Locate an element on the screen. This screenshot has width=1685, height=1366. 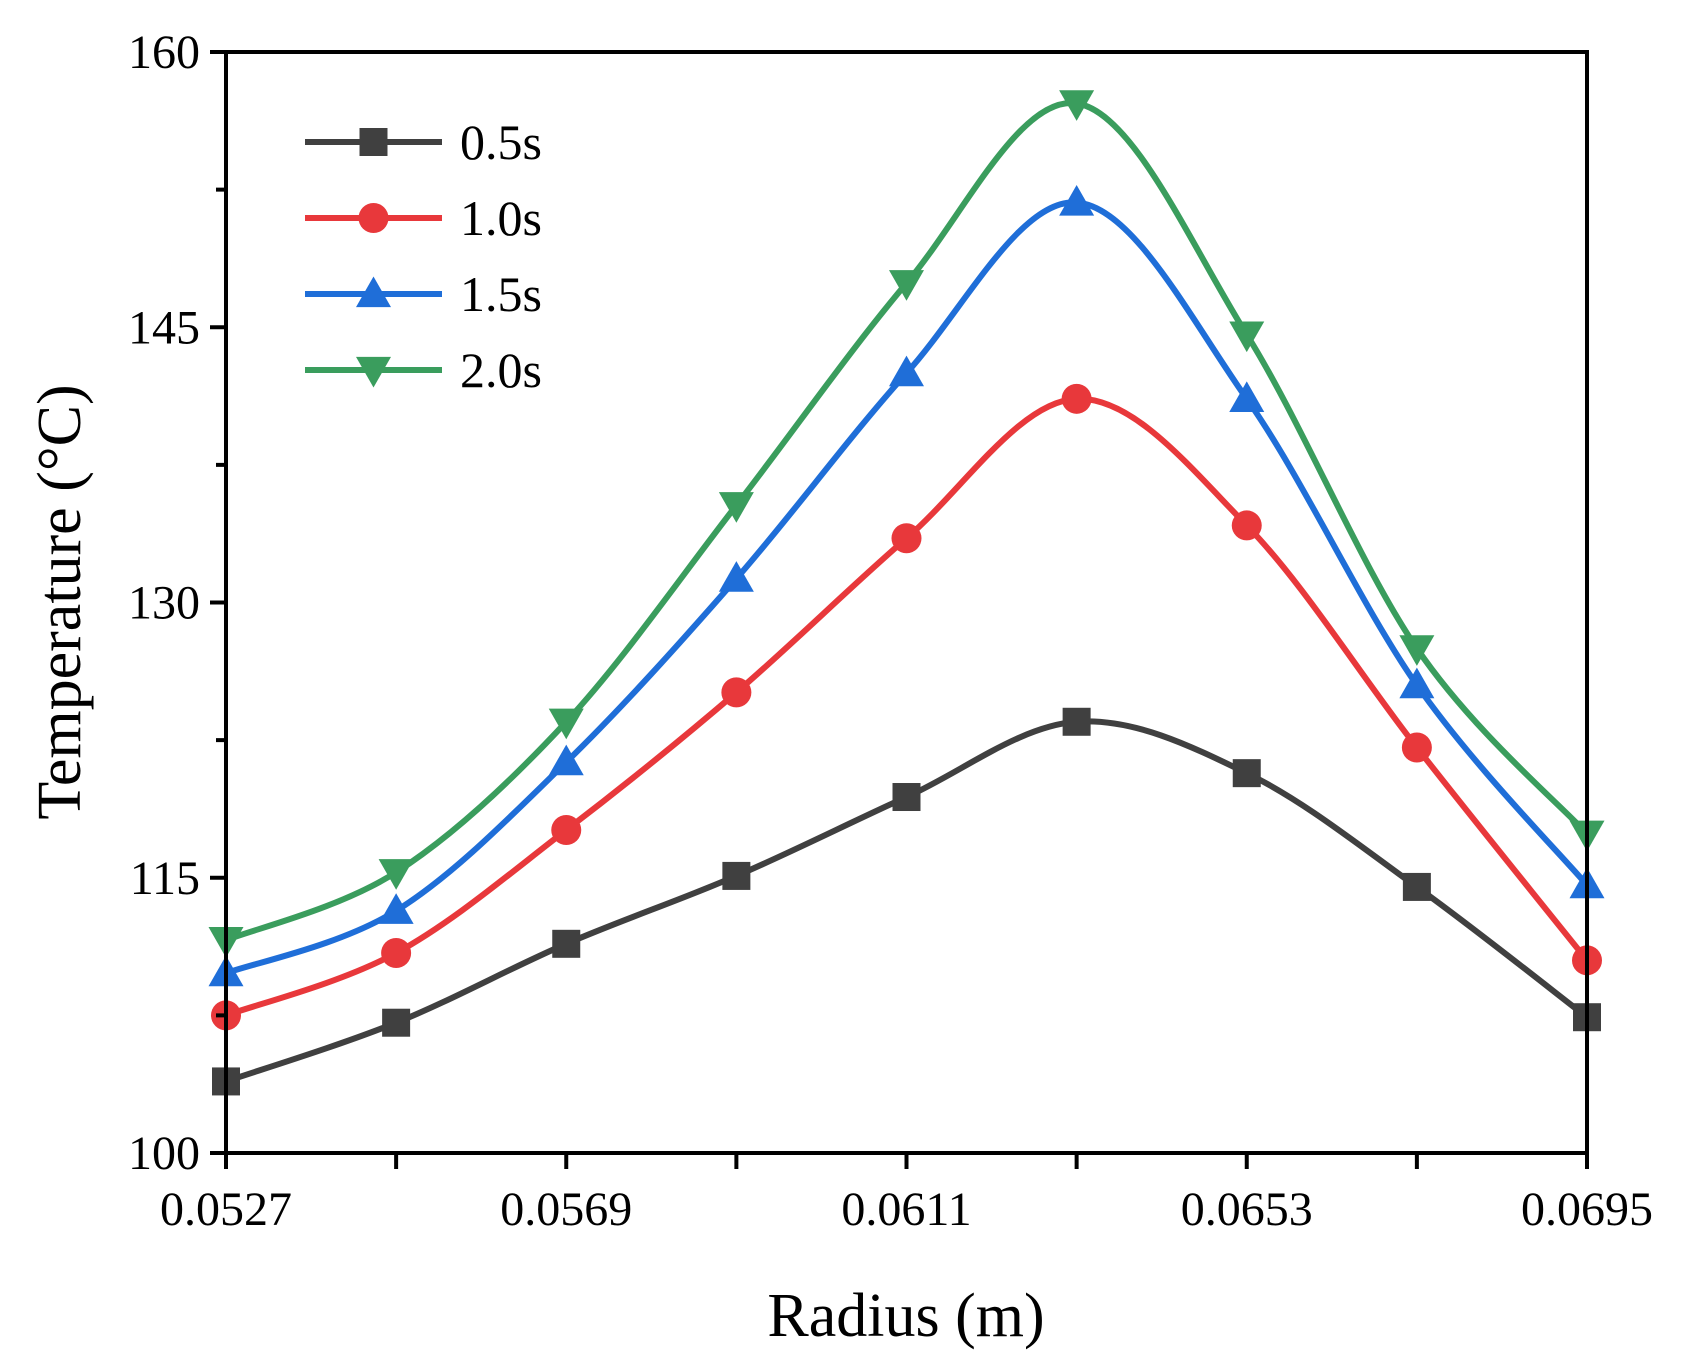
legend-label-1.5s: 1.5s is located at coordinates (501, 294).